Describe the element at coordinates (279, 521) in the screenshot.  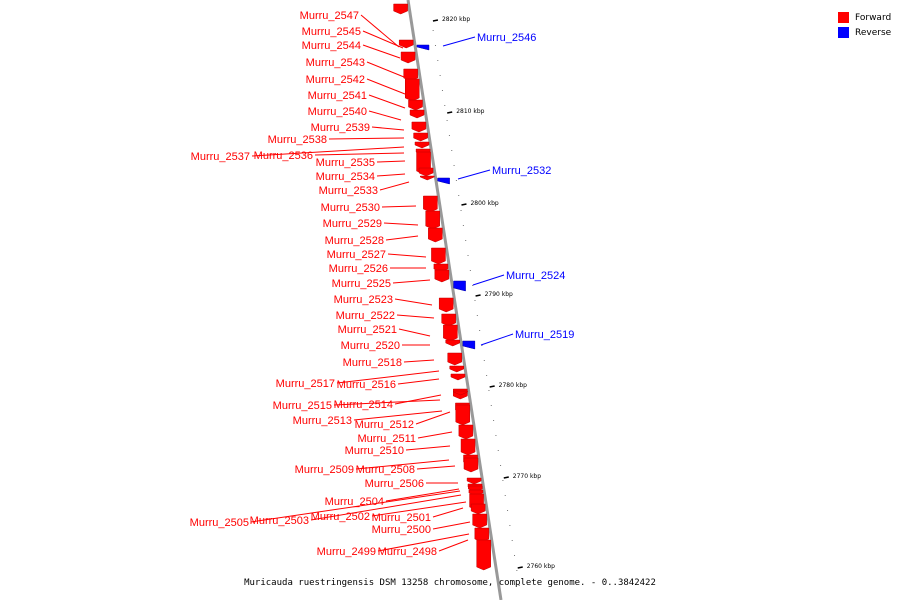
I see `gene-label-Murru_2503: Murru_2503` at that location.